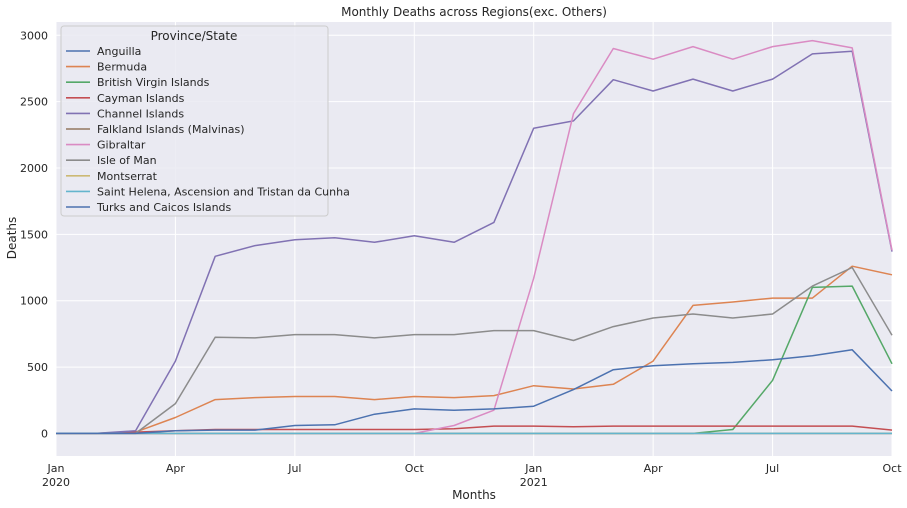 The height and width of the screenshot is (508, 907). What do you see at coordinates (12, 238) in the screenshot?
I see `y-axis-label: Deaths` at bounding box center [12, 238].